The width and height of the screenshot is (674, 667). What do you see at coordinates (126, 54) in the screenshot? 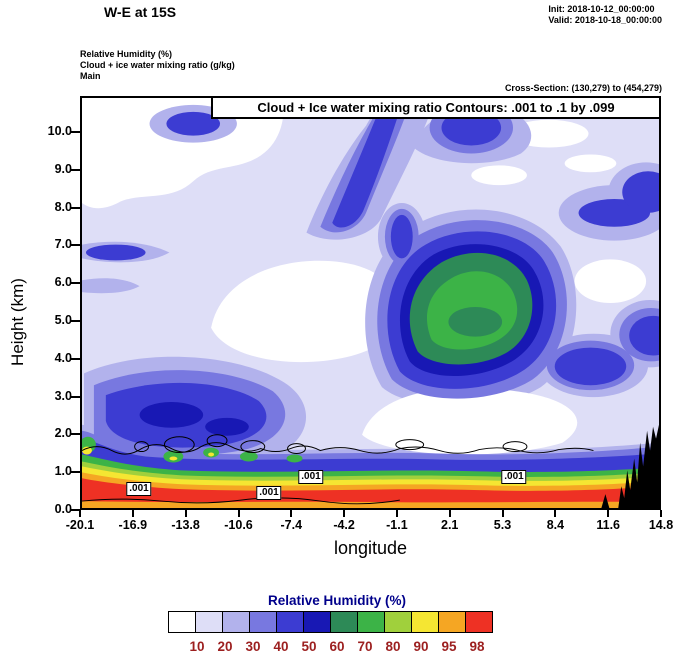
I see `field-name-fill: Relative Humidity (%)` at bounding box center [126, 54].